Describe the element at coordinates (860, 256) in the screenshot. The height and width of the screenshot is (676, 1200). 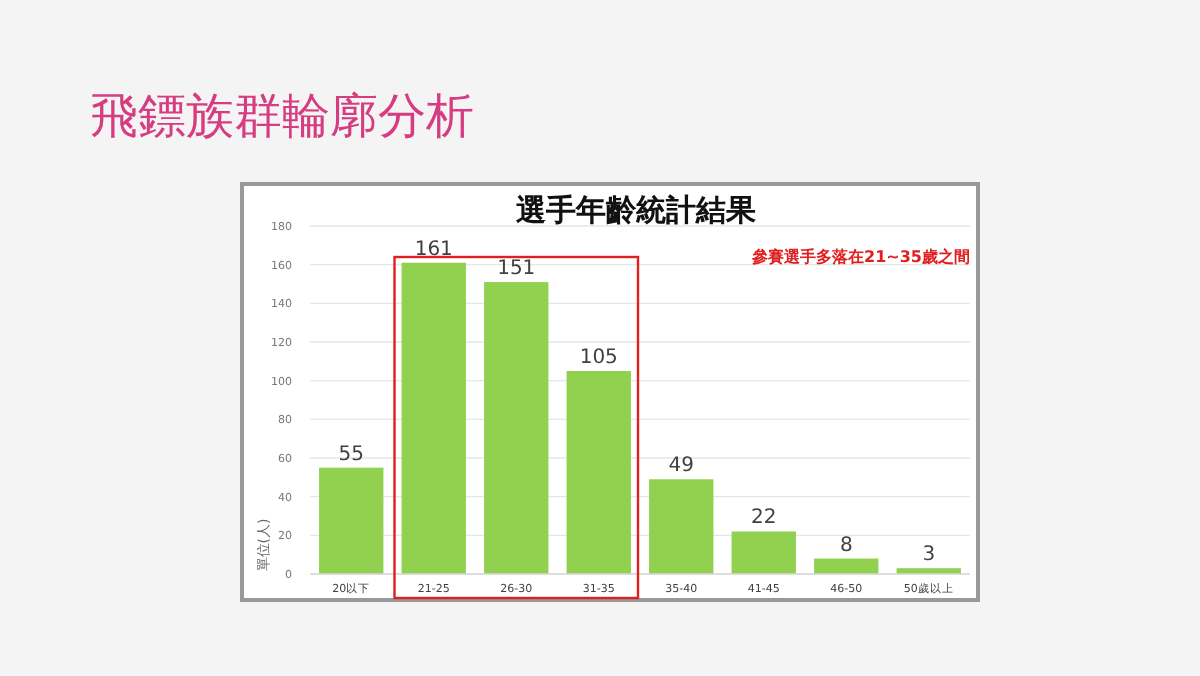
I see `annotation: 參賽選手多落在21~35歲之間` at that location.